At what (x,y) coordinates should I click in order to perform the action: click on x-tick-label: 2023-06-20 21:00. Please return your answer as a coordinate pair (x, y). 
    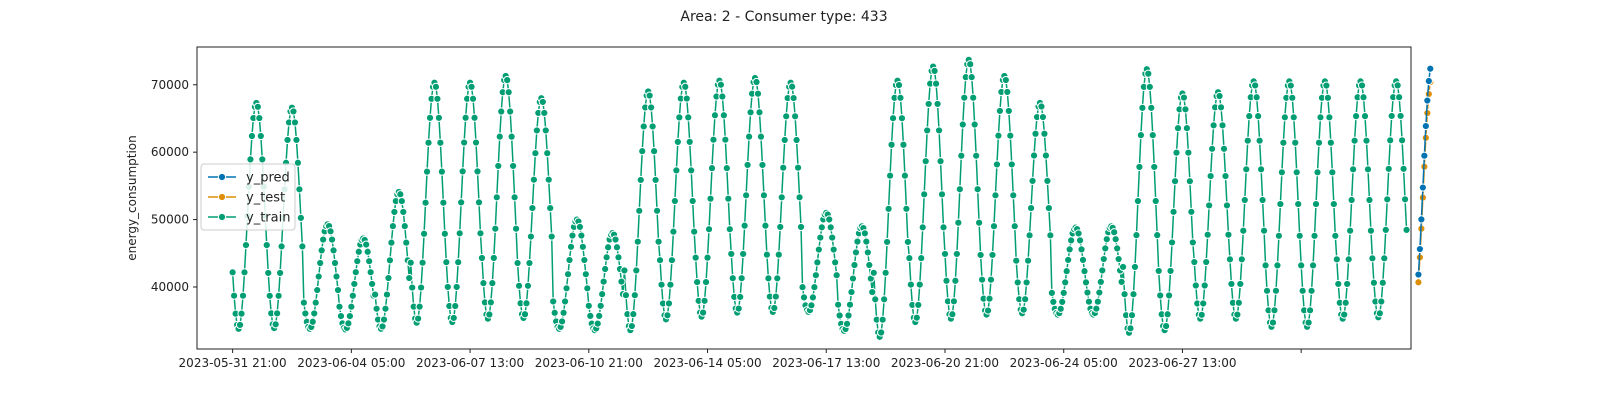
    Looking at the image, I should click on (945, 363).